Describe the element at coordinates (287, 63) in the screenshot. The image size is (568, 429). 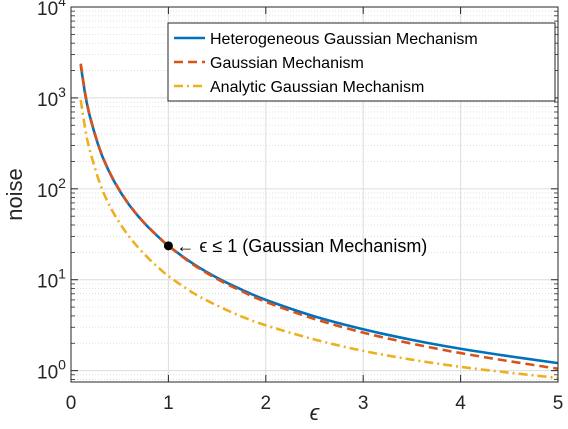
I see `legend-label-gaussian-mechanism: Gaussian Mechanism` at that location.